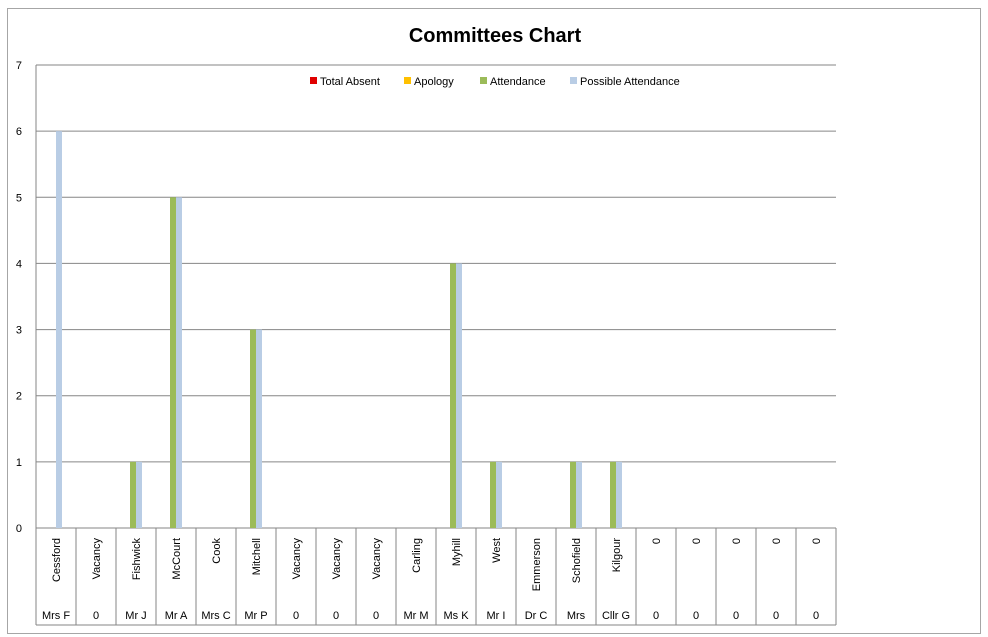  I want to click on legend-label: Attendance, so click(518, 82).